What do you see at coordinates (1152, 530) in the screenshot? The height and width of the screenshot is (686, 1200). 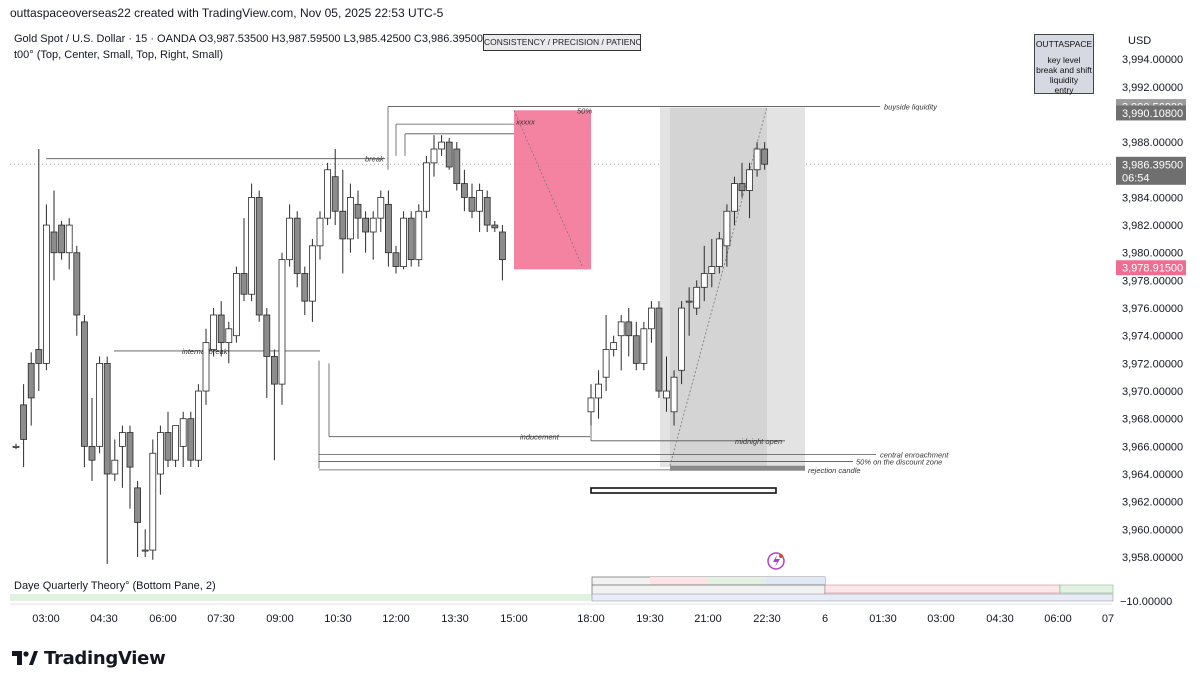 I see `price-tick-label: 3,960.00000` at bounding box center [1152, 530].